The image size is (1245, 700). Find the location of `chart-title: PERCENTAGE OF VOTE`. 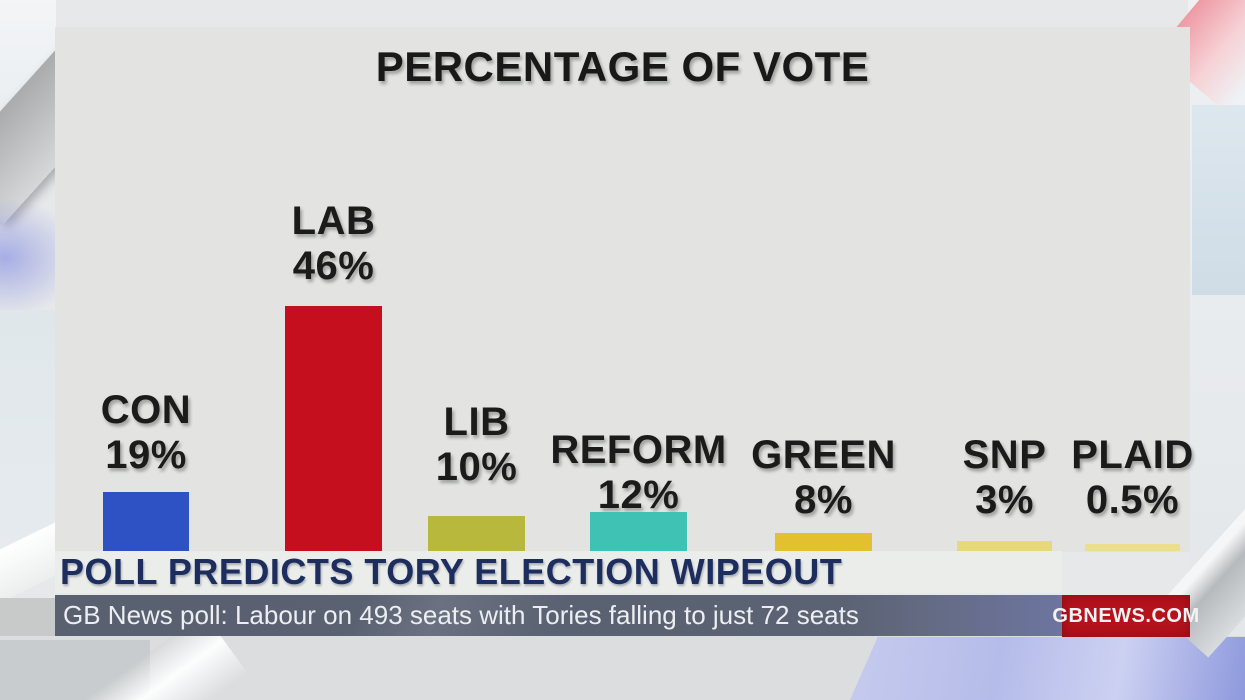

chart-title: PERCENTAGE OF VOTE is located at coordinates (622, 66).